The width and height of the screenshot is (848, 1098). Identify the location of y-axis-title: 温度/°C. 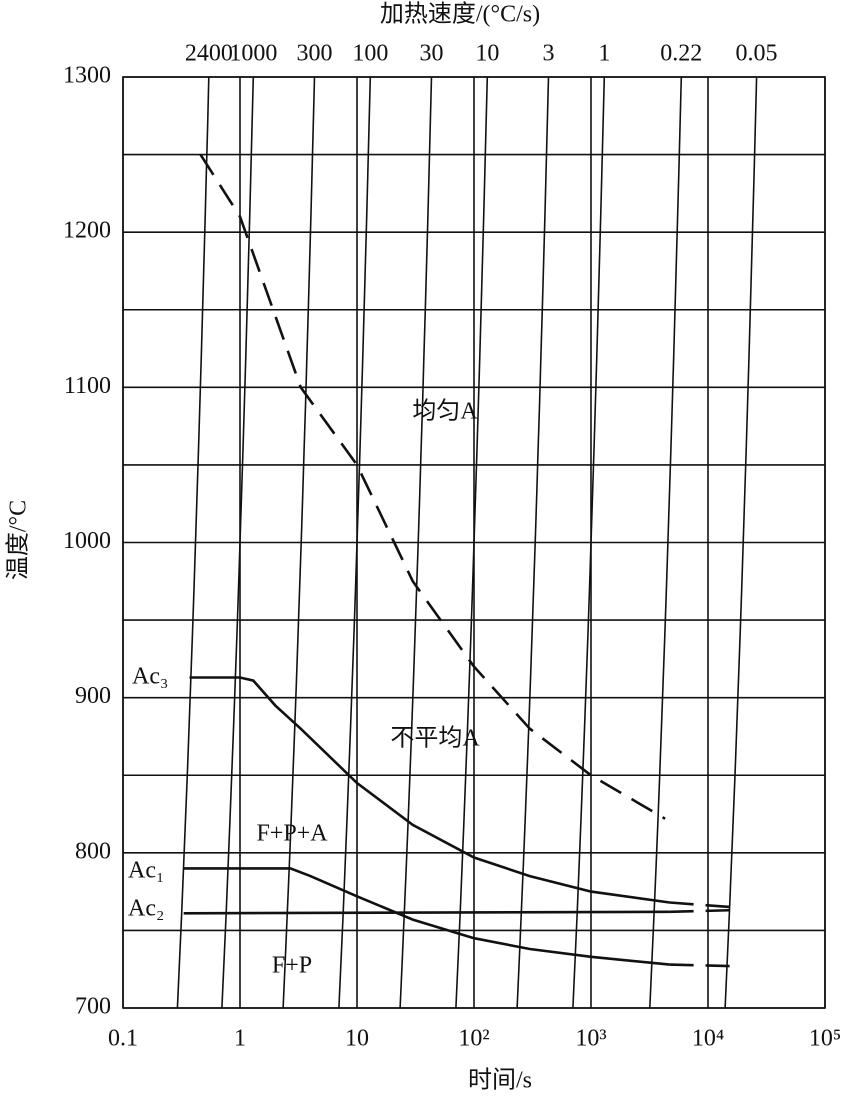
(18, 540).